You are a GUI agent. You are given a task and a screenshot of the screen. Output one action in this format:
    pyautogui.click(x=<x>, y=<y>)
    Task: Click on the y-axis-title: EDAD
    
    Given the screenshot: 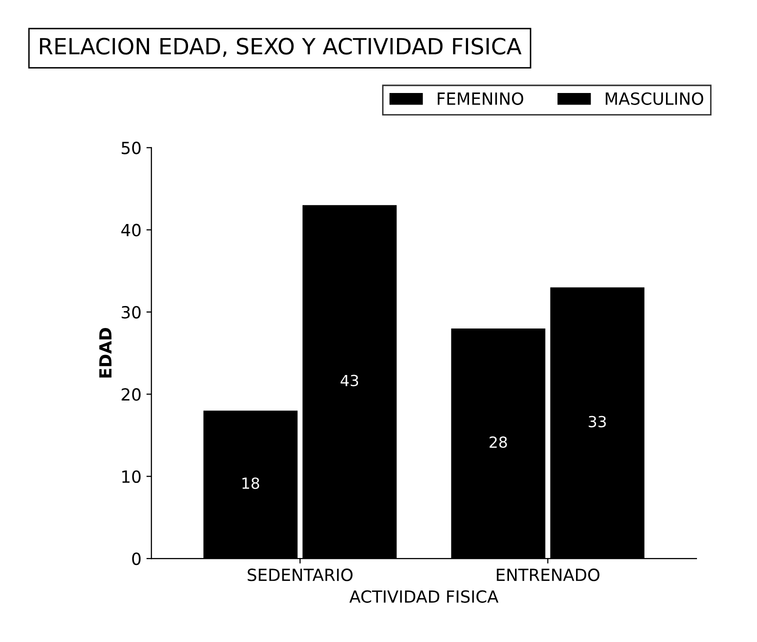 What is the action you would take?
    pyautogui.click(x=105, y=353)
    